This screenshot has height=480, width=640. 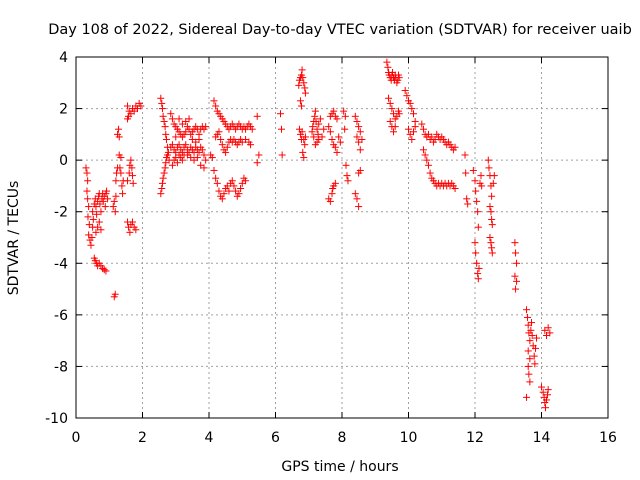 I want to click on x-tick-label: 16, so click(x=608, y=438).